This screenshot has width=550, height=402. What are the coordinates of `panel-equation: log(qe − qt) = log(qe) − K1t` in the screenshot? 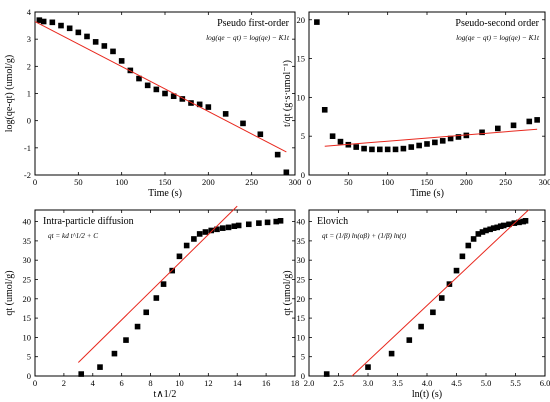 It's located at (248, 38).